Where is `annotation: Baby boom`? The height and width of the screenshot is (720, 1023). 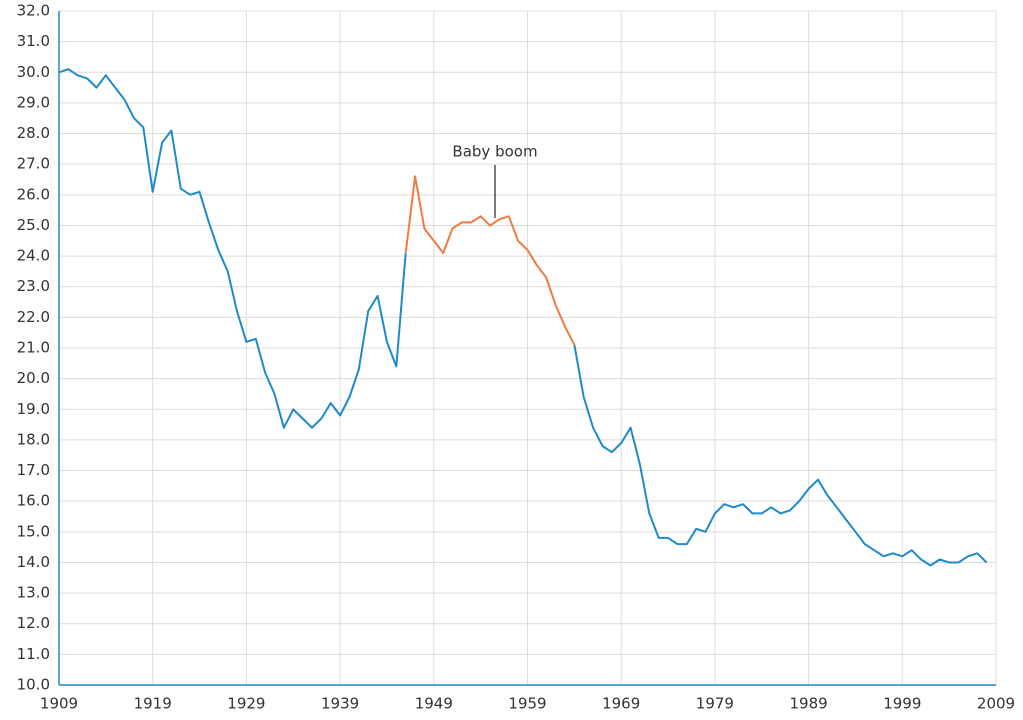 annotation: Baby boom is located at coordinates (494, 152).